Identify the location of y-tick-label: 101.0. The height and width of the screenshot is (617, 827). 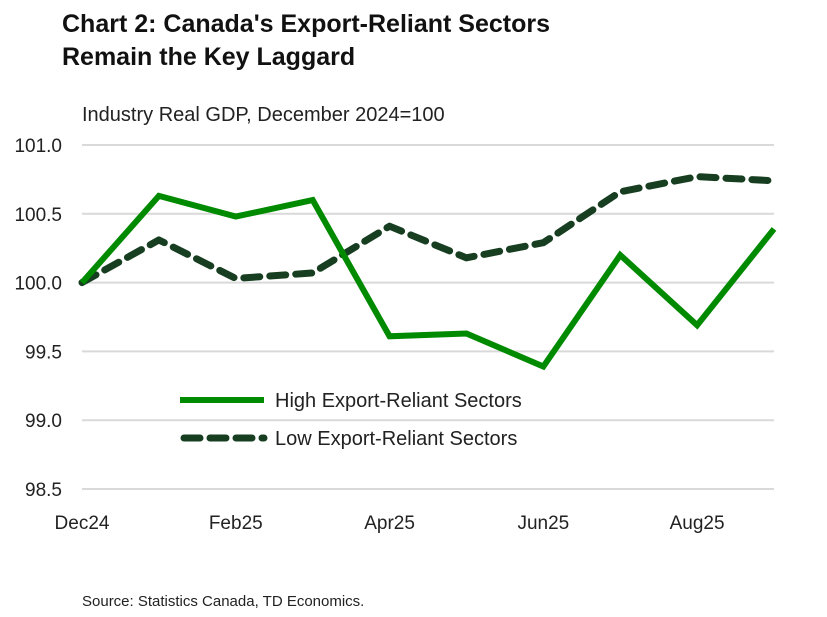
(38, 146).